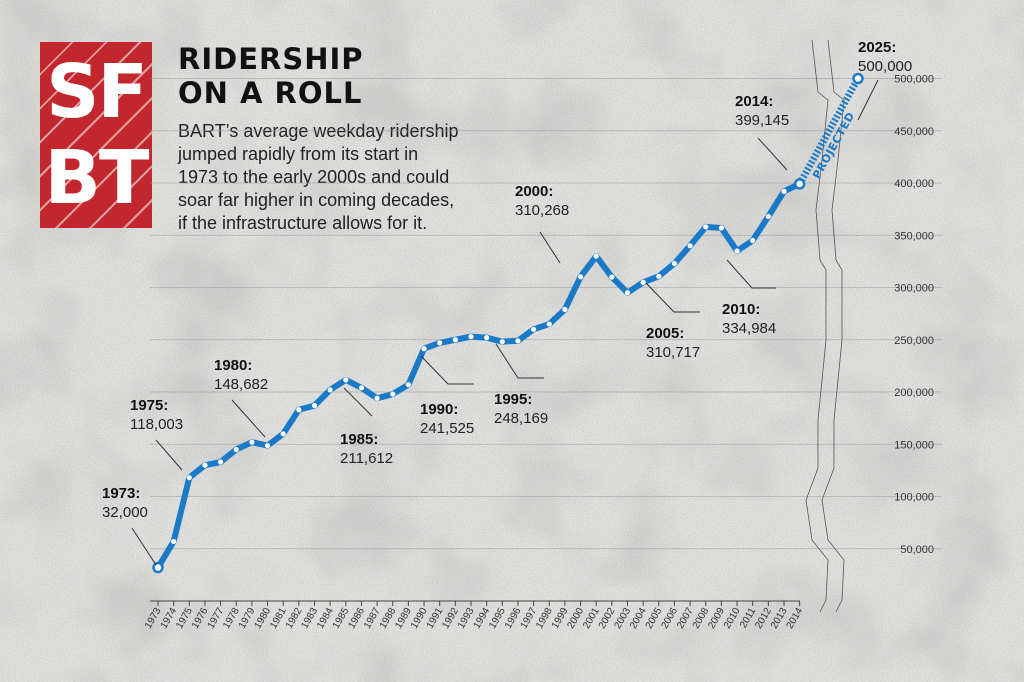 This screenshot has width=1024, height=682. I want to click on title-line-2: ON A ROLL, so click(270, 93).